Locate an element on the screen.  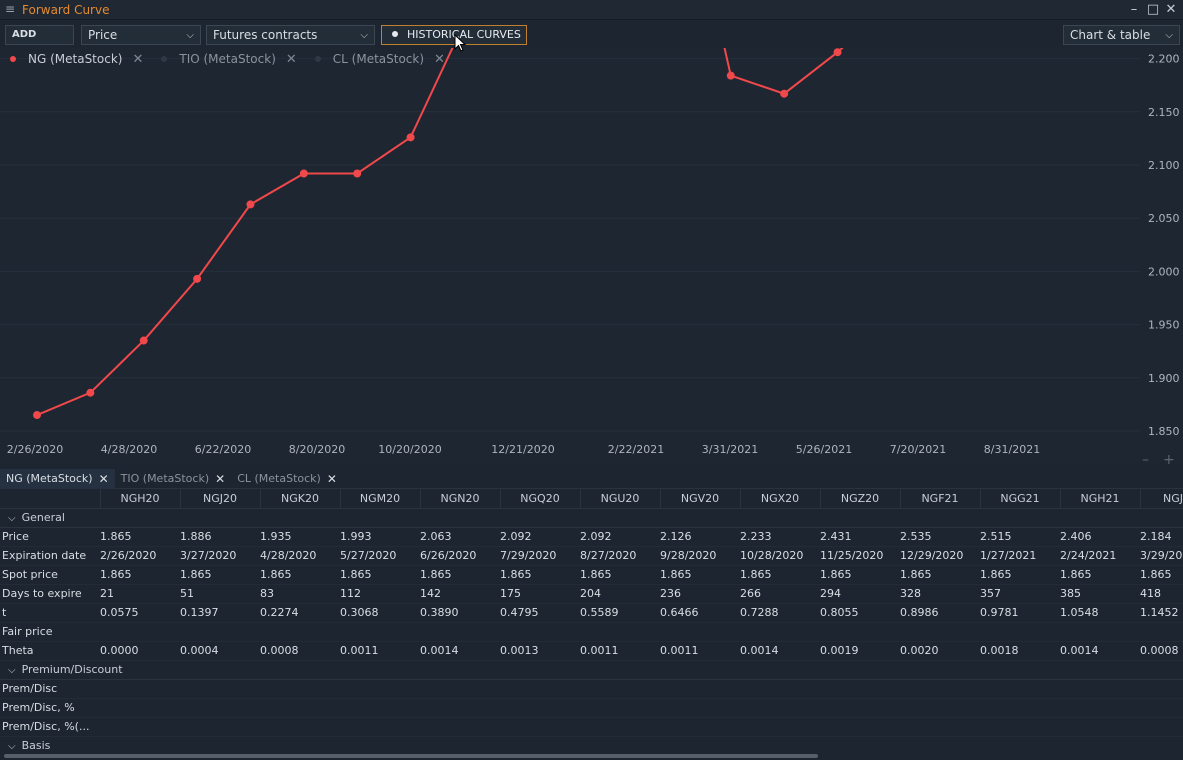
tab-ng: NG (MetaStock) ✕ is located at coordinates (57, 478).